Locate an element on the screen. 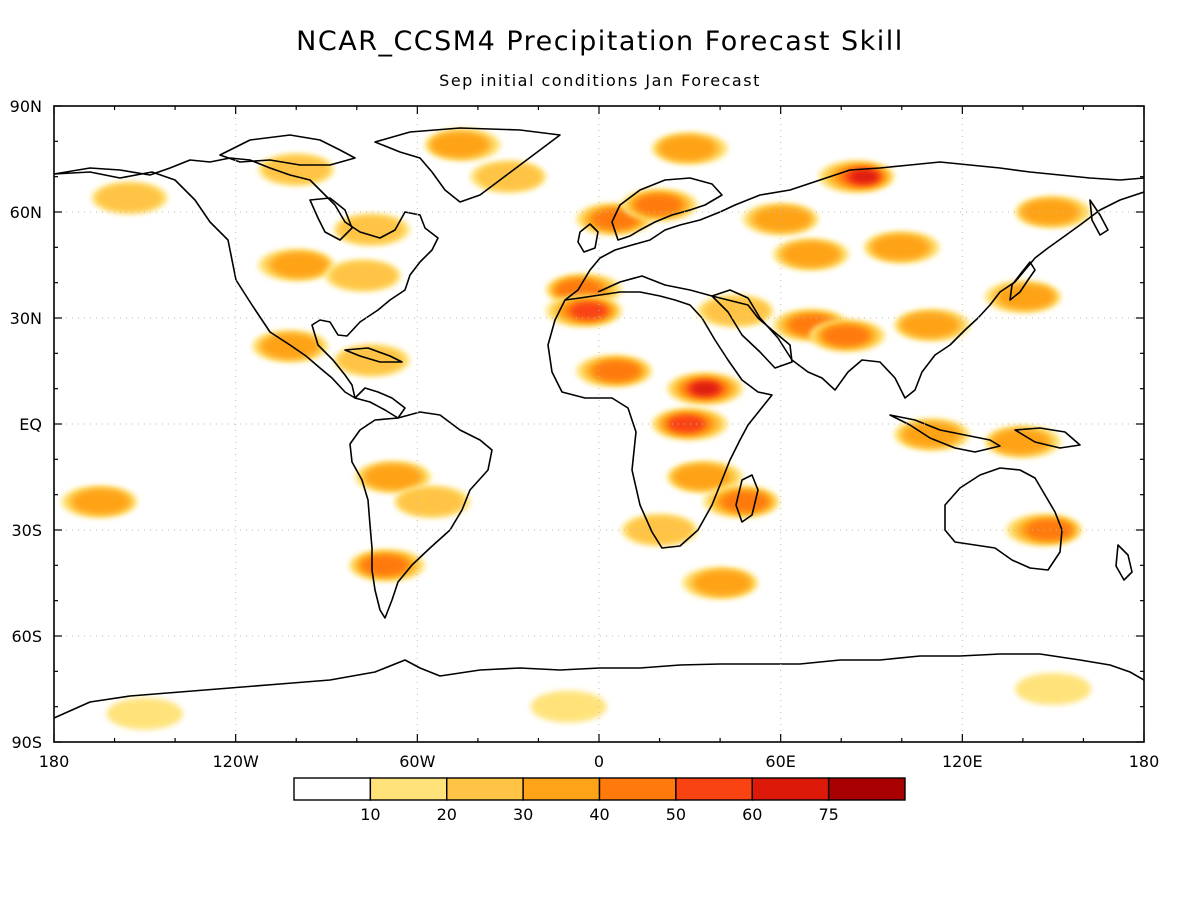 This screenshot has width=1200, height=900. skill-region-madagascar is located at coordinates (741, 501).